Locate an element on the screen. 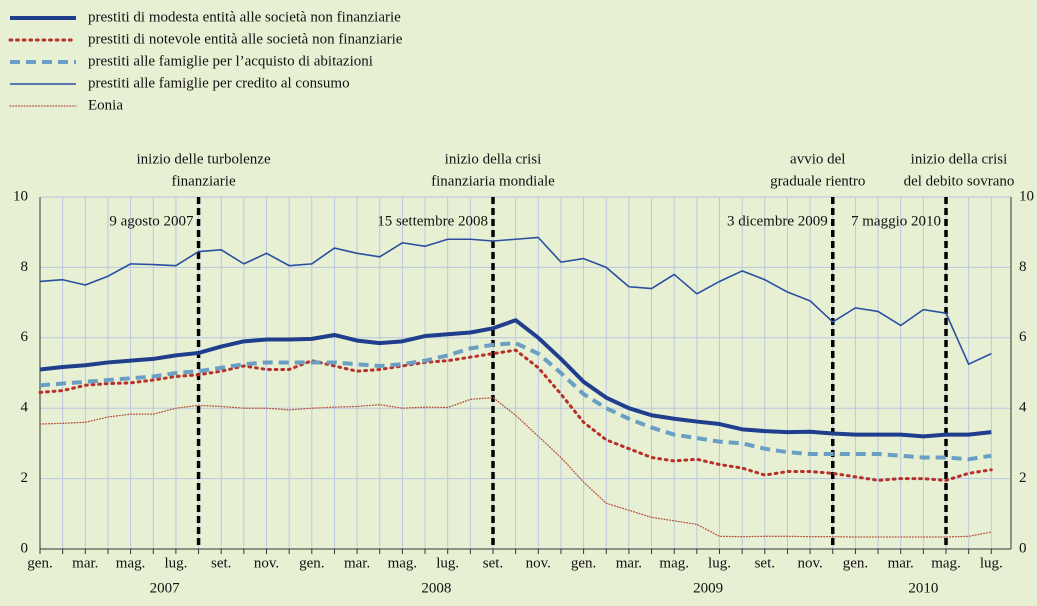 The image size is (1037, 606). year-label: 2007 is located at coordinates (165, 588).